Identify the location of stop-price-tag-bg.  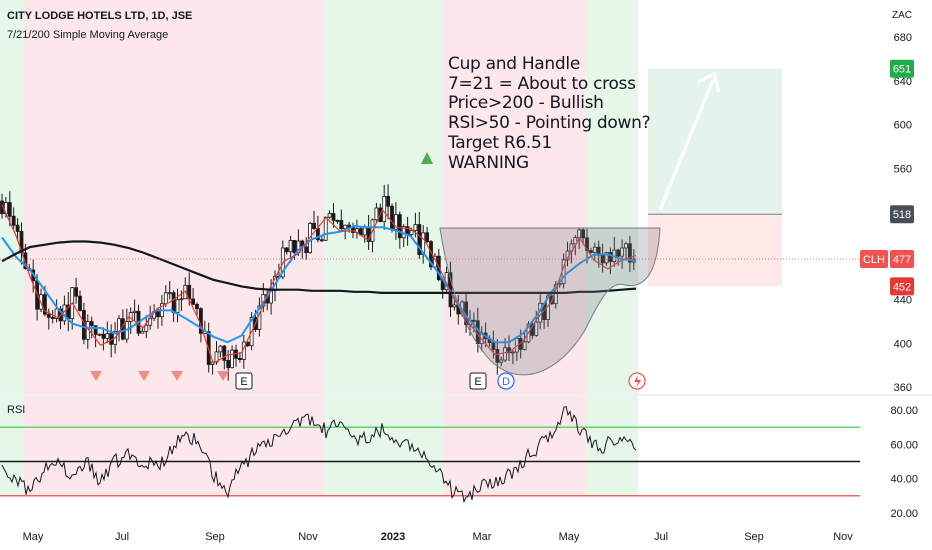
(902, 286).